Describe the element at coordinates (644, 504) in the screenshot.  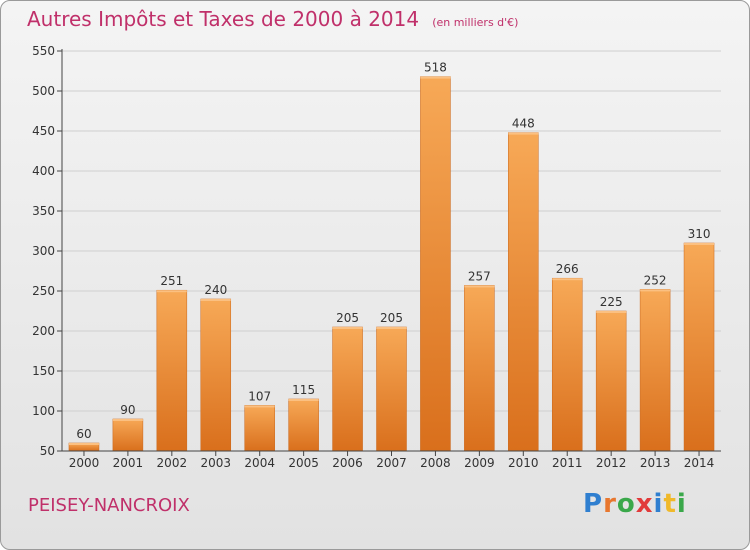
I see `logo-letter: x` at that location.